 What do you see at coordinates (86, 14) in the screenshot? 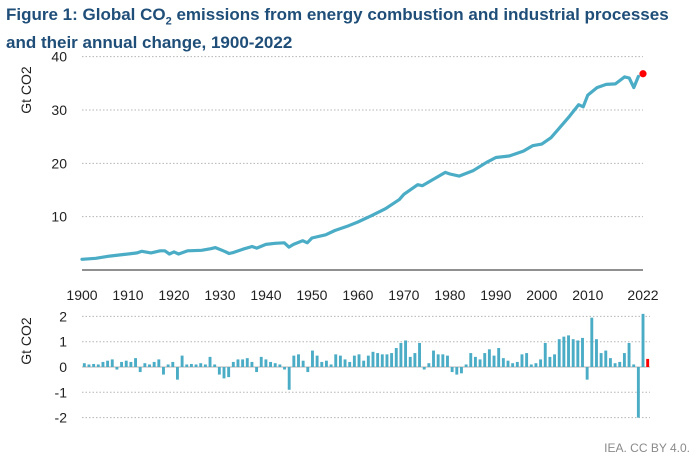
I see `title-prefix: Figure 1: Global CO` at bounding box center [86, 14].